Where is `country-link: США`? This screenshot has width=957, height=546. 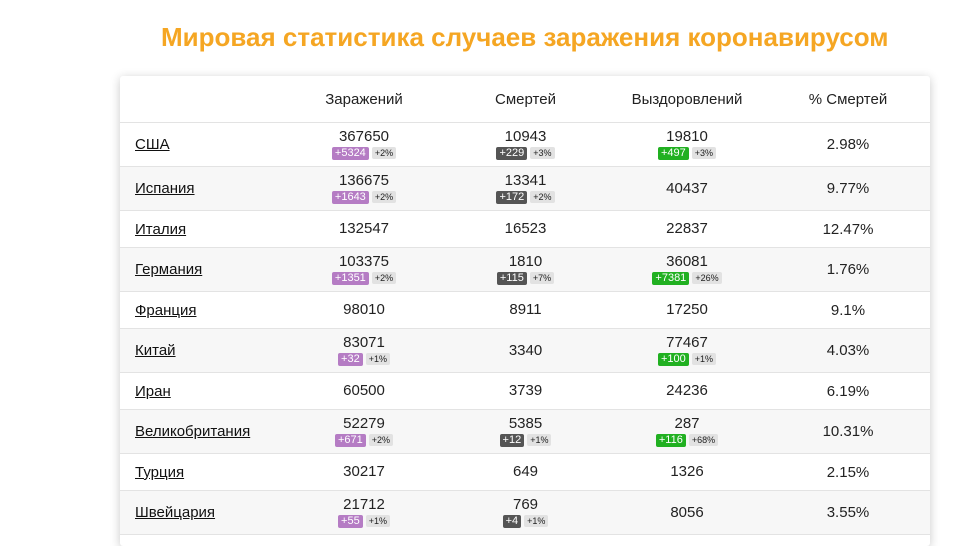
country-link: США is located at coordinates (152, 144).